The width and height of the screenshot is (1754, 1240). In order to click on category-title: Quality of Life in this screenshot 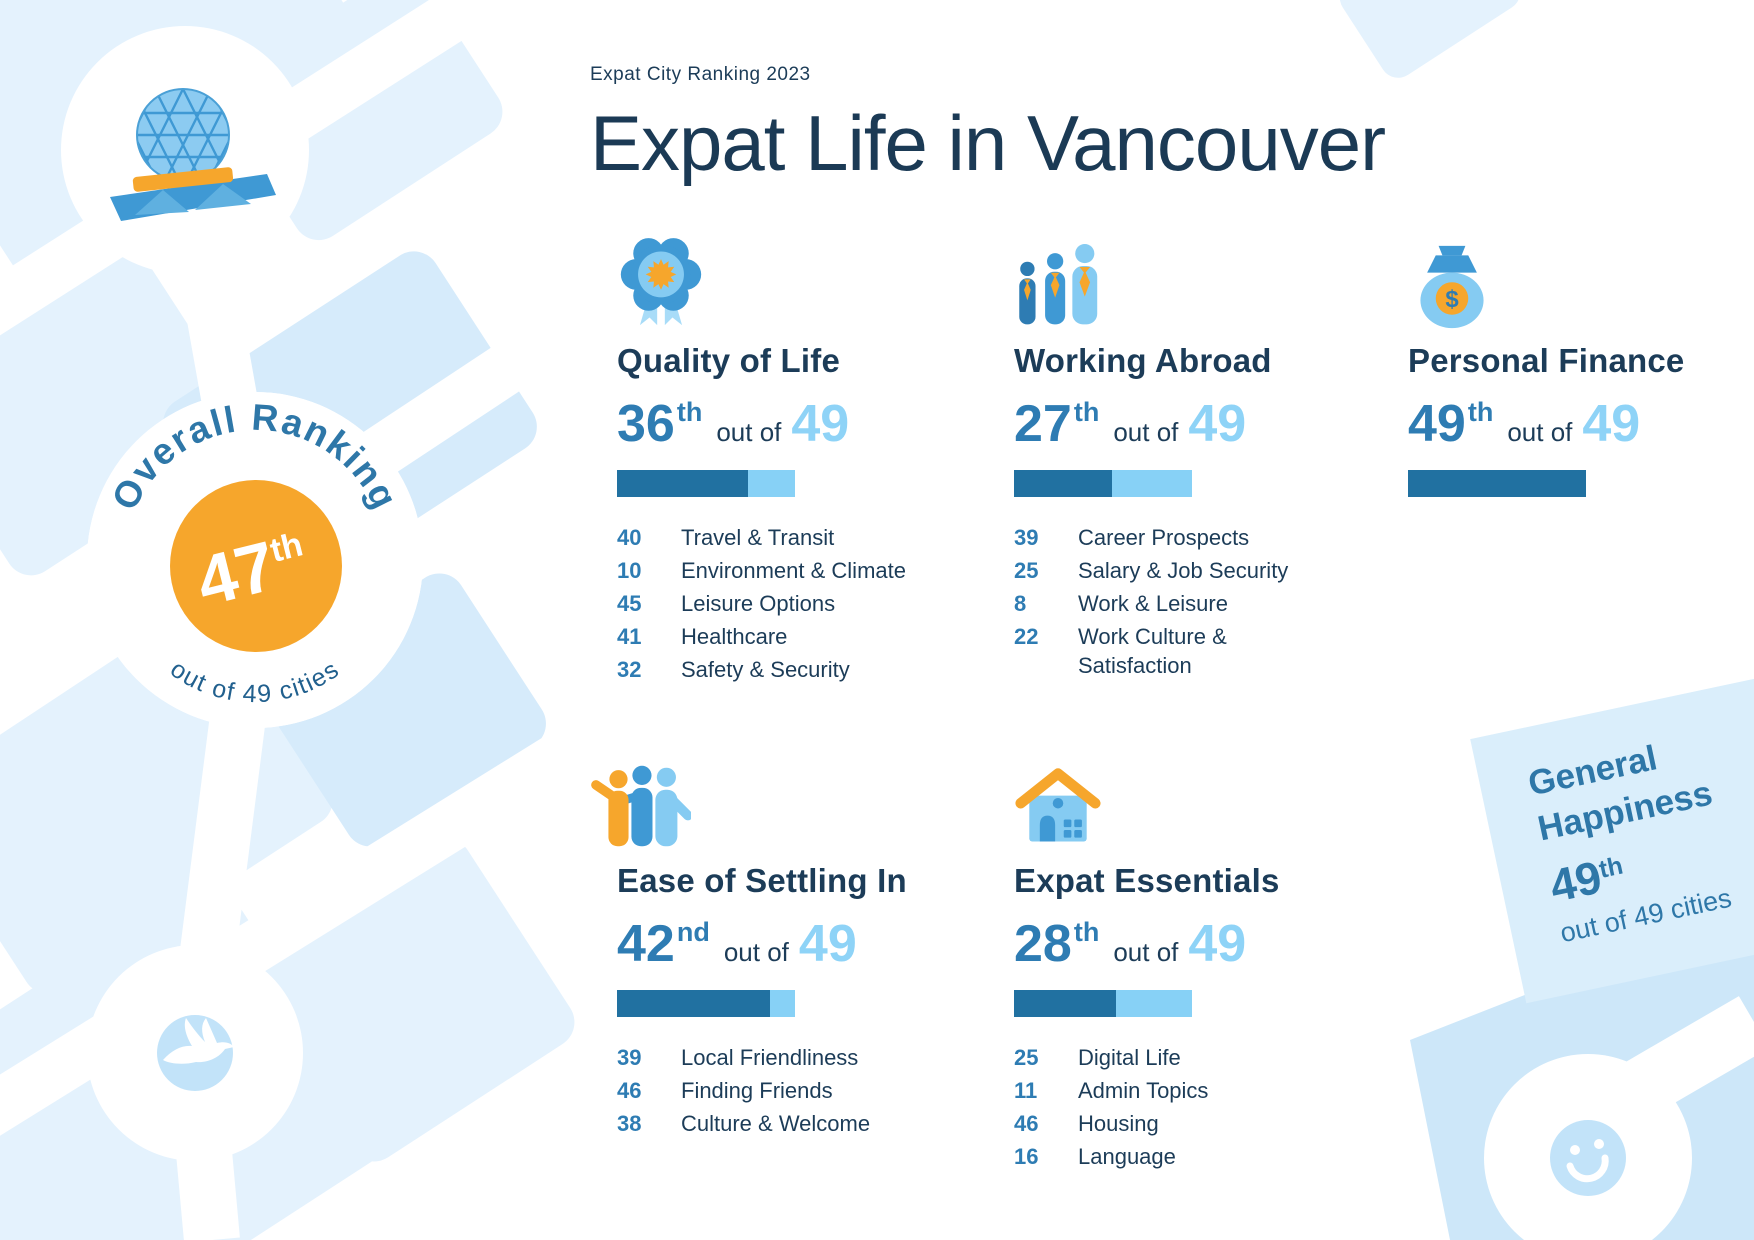, I will do `click(729, 360)`.